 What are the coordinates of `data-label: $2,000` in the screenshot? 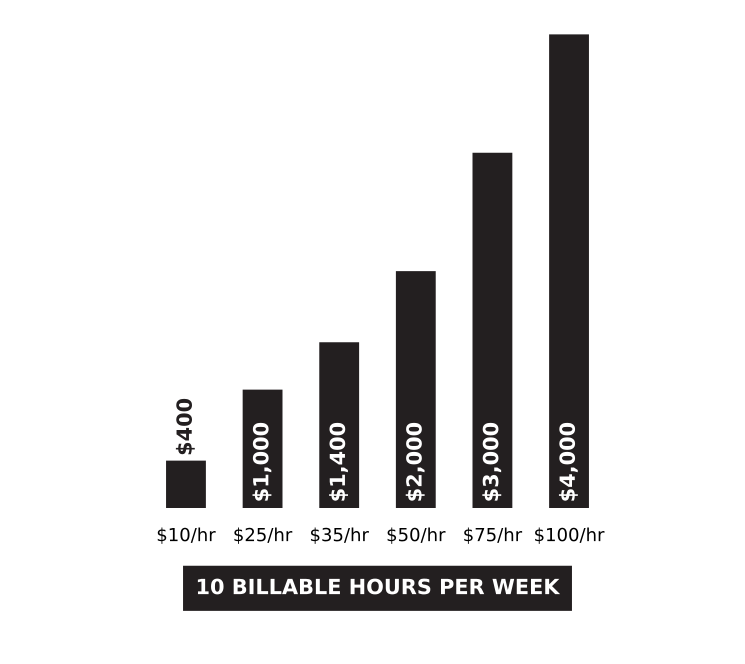 It's located at (415, 461).